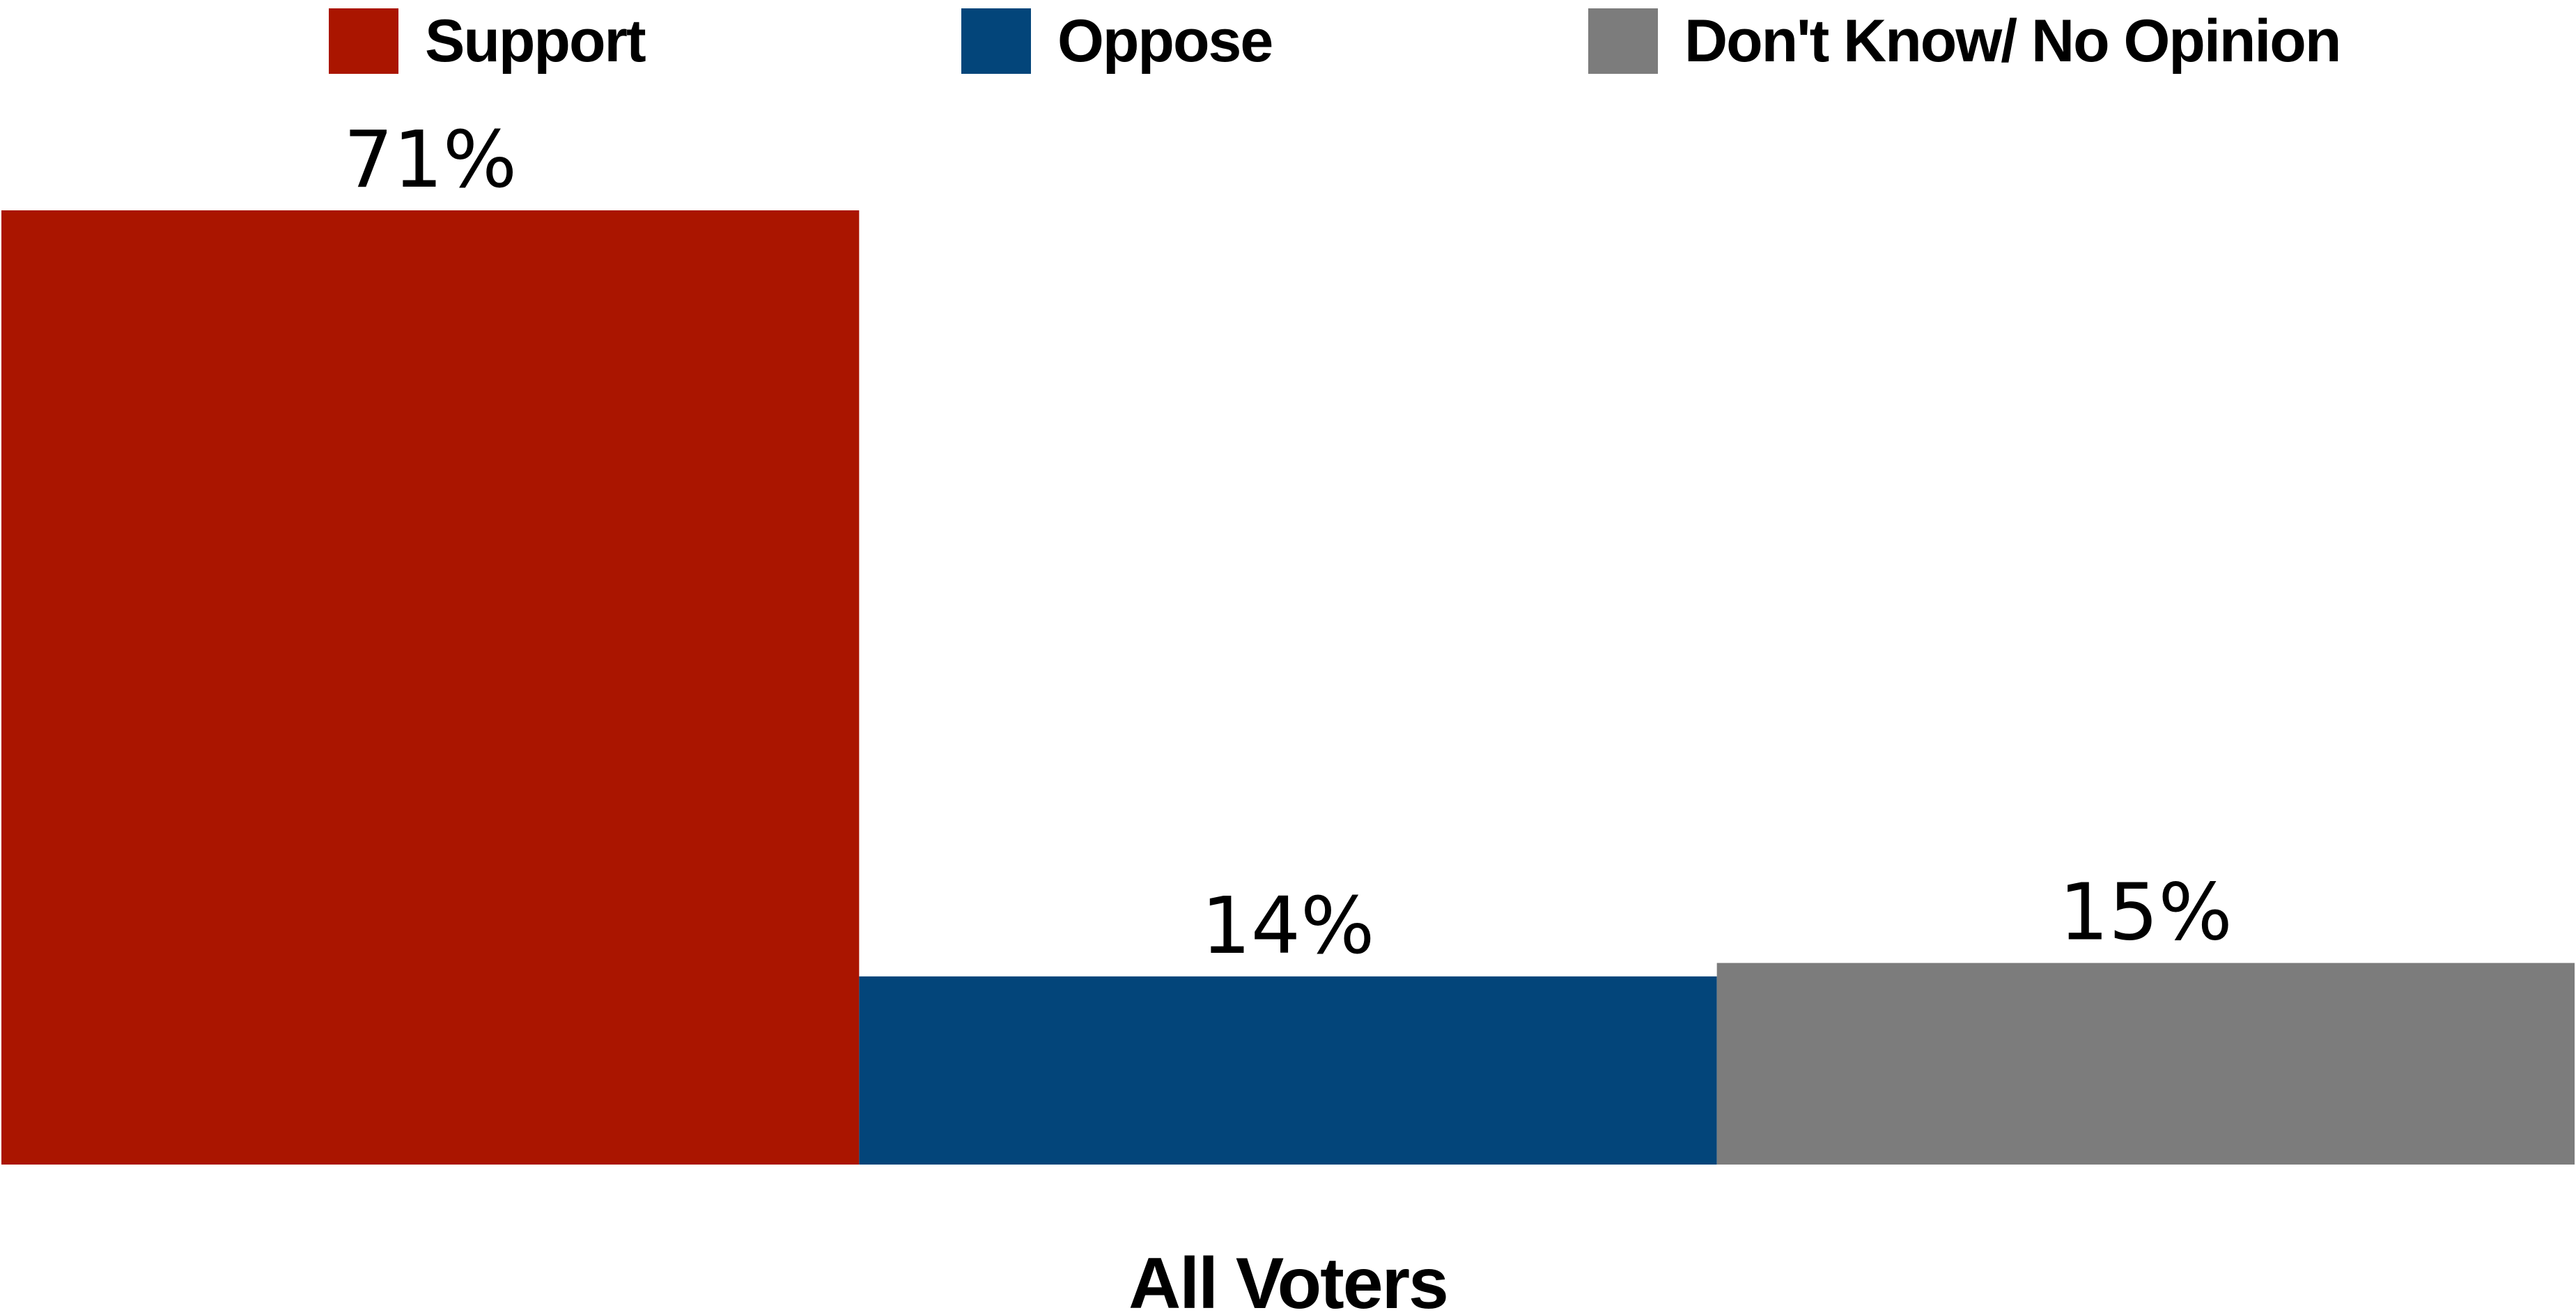 The height and width of the screenshot is (1315, 2576). Describe the element at coordinates (1288, 927) in the screenshot. I see `data-label-oppose: 14%` at that location.